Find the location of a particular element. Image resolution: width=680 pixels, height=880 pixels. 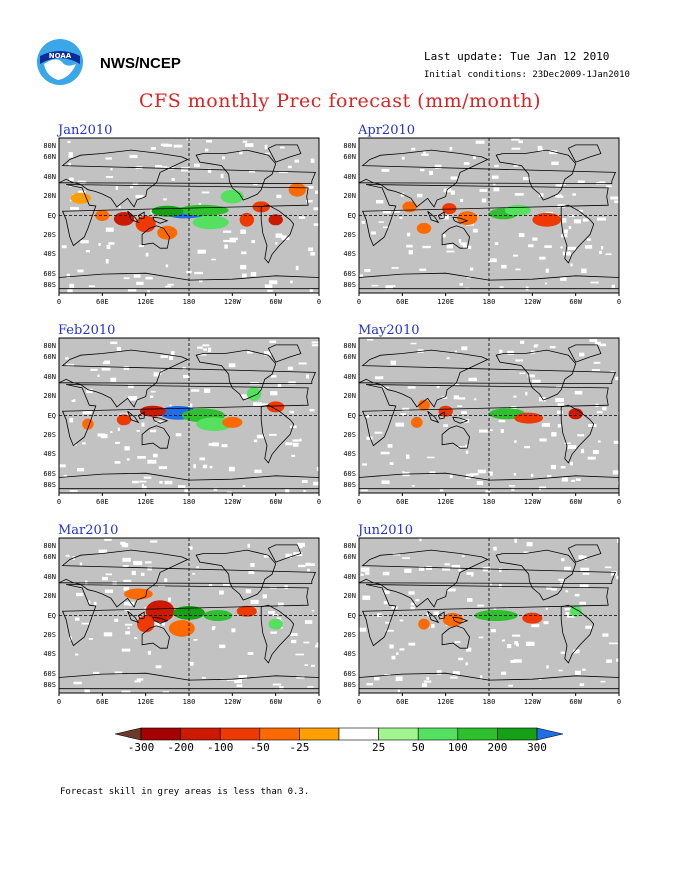

lat-tick-label: 20S is located at coordinates (349, 234).